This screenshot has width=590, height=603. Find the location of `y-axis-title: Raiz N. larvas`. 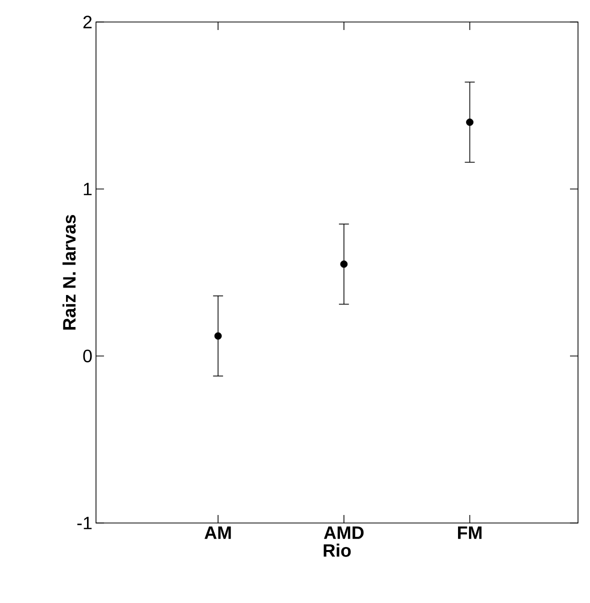

y-axis-title: Raiz N. larvas is located at coordinates (69, 272).